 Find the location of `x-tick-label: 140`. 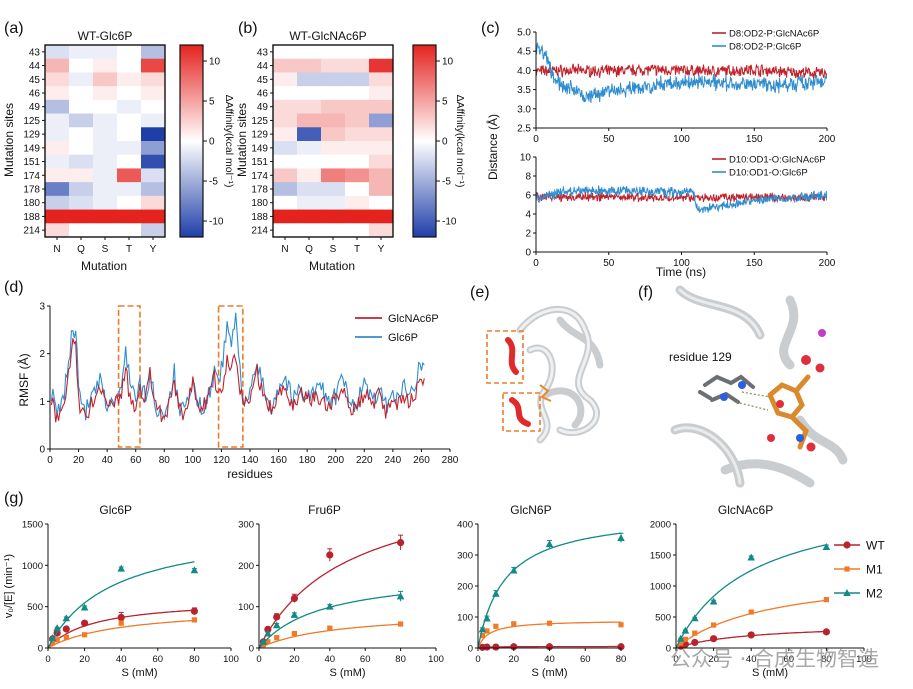

x-tick-label: 140 is located at coordinates (250, 460).